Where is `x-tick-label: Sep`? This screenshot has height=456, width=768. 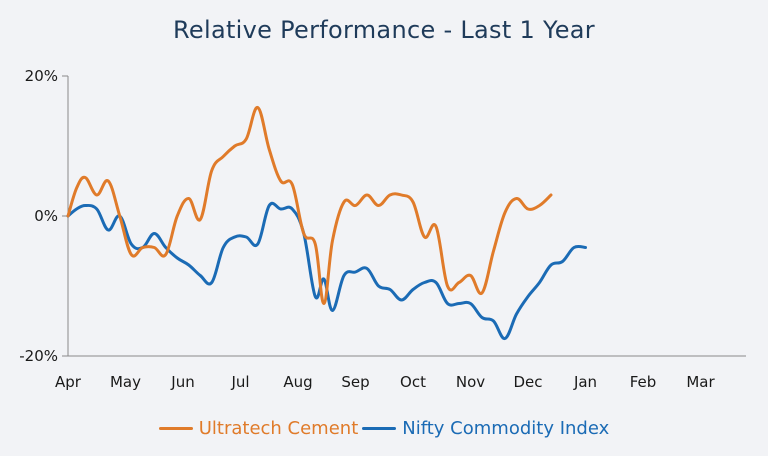
x-tick-label: Sep is located at coordinates (355, 382).